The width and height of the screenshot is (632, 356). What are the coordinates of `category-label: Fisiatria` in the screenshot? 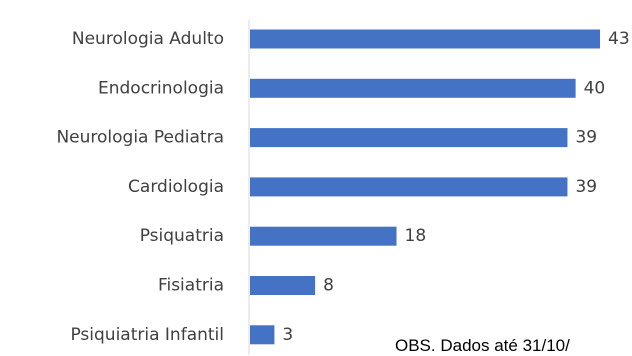 It's located at (191, 286).